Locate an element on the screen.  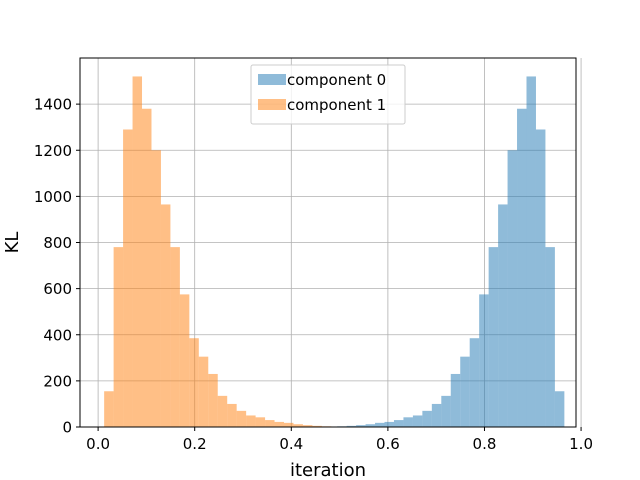
x-tick-label-3: 0.6 is located at coordinates (388, 444).